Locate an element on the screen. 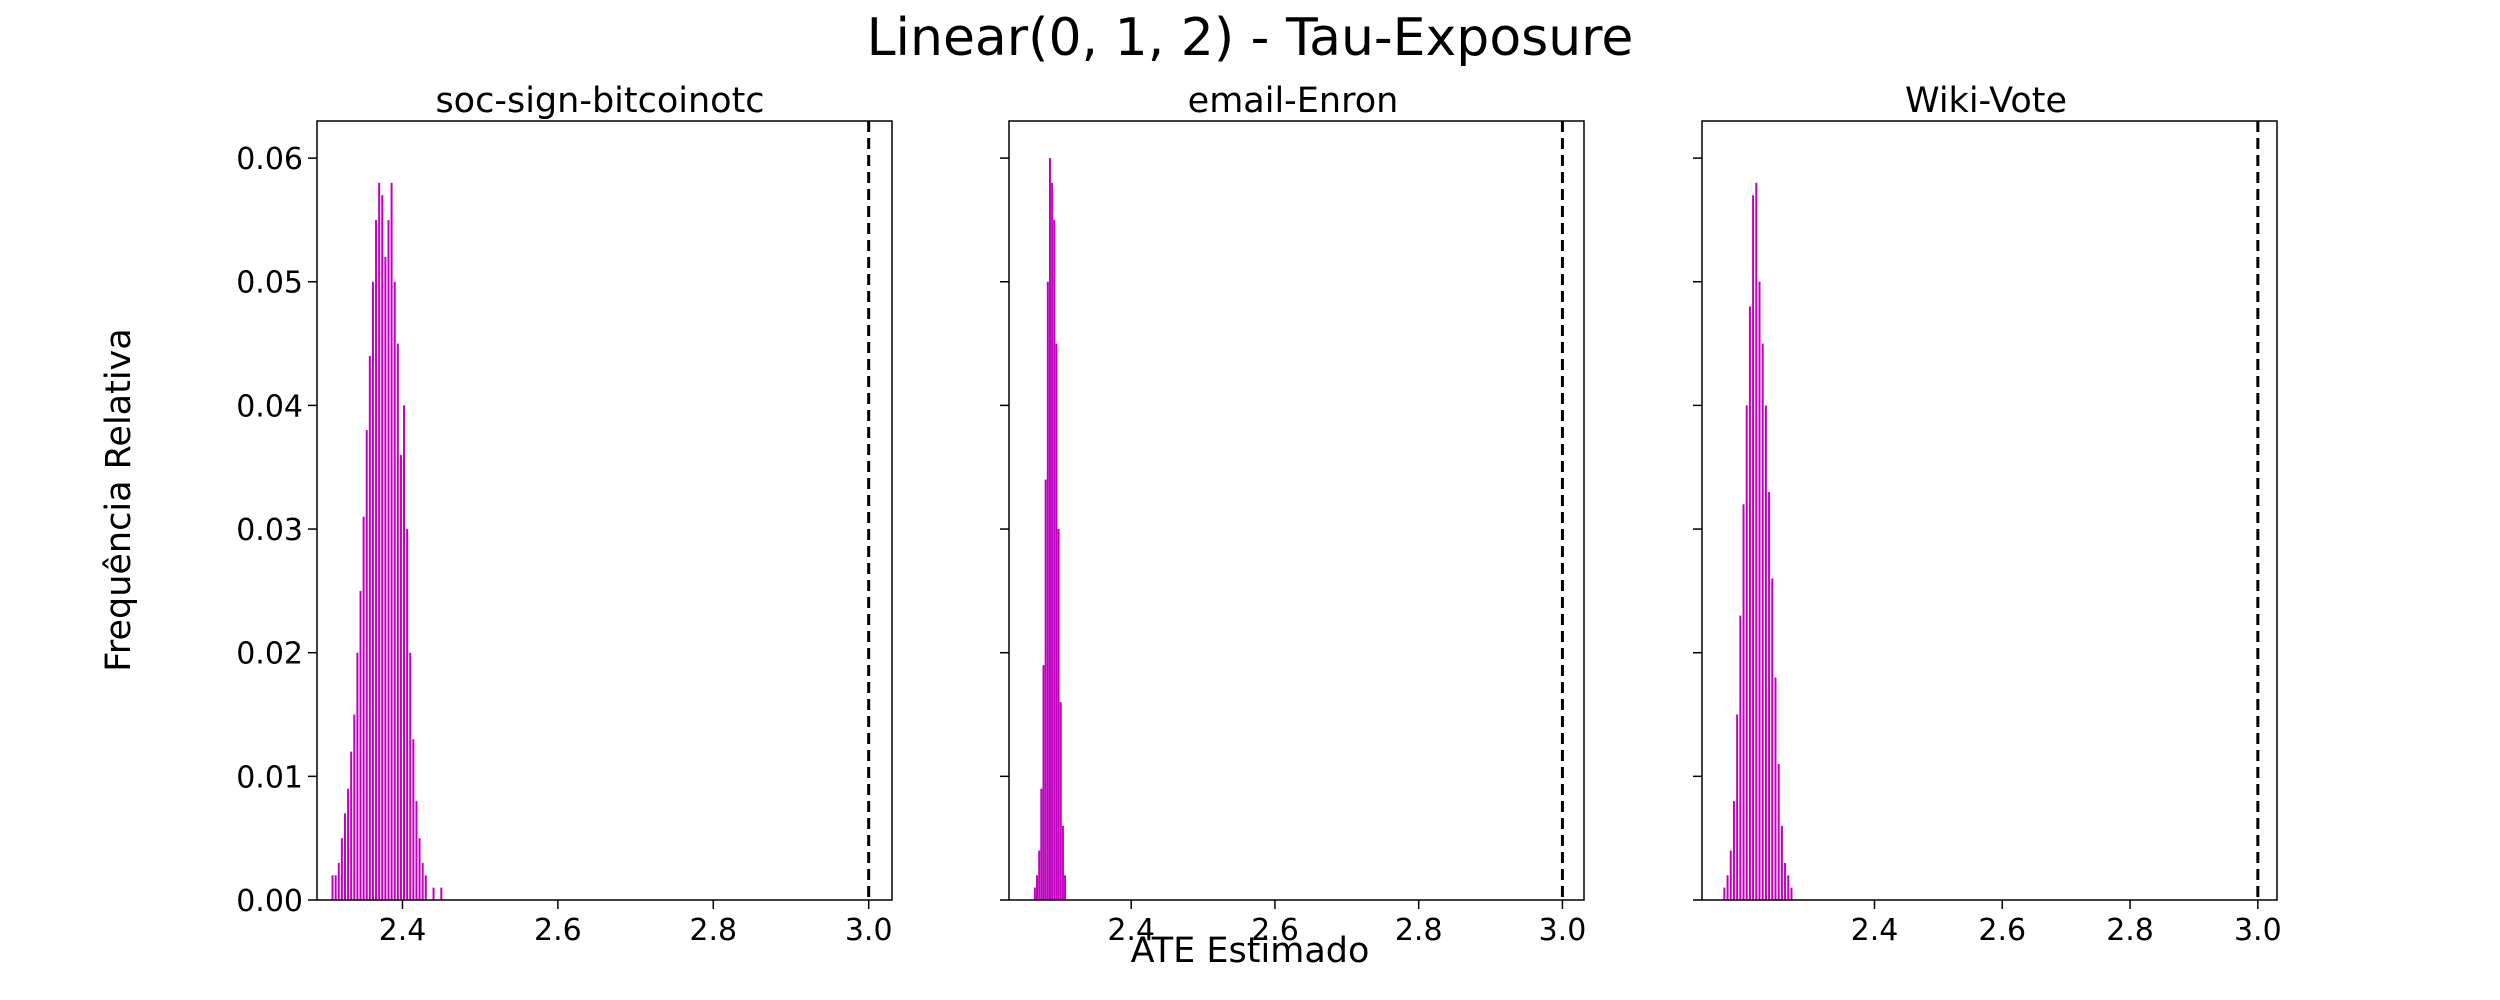 The height and width of the screenshot is (1000, 2500). panel-title-soc-sign-bitcoinotc: soc-sign-bitcoinotc is located at coordinates (599, 101).